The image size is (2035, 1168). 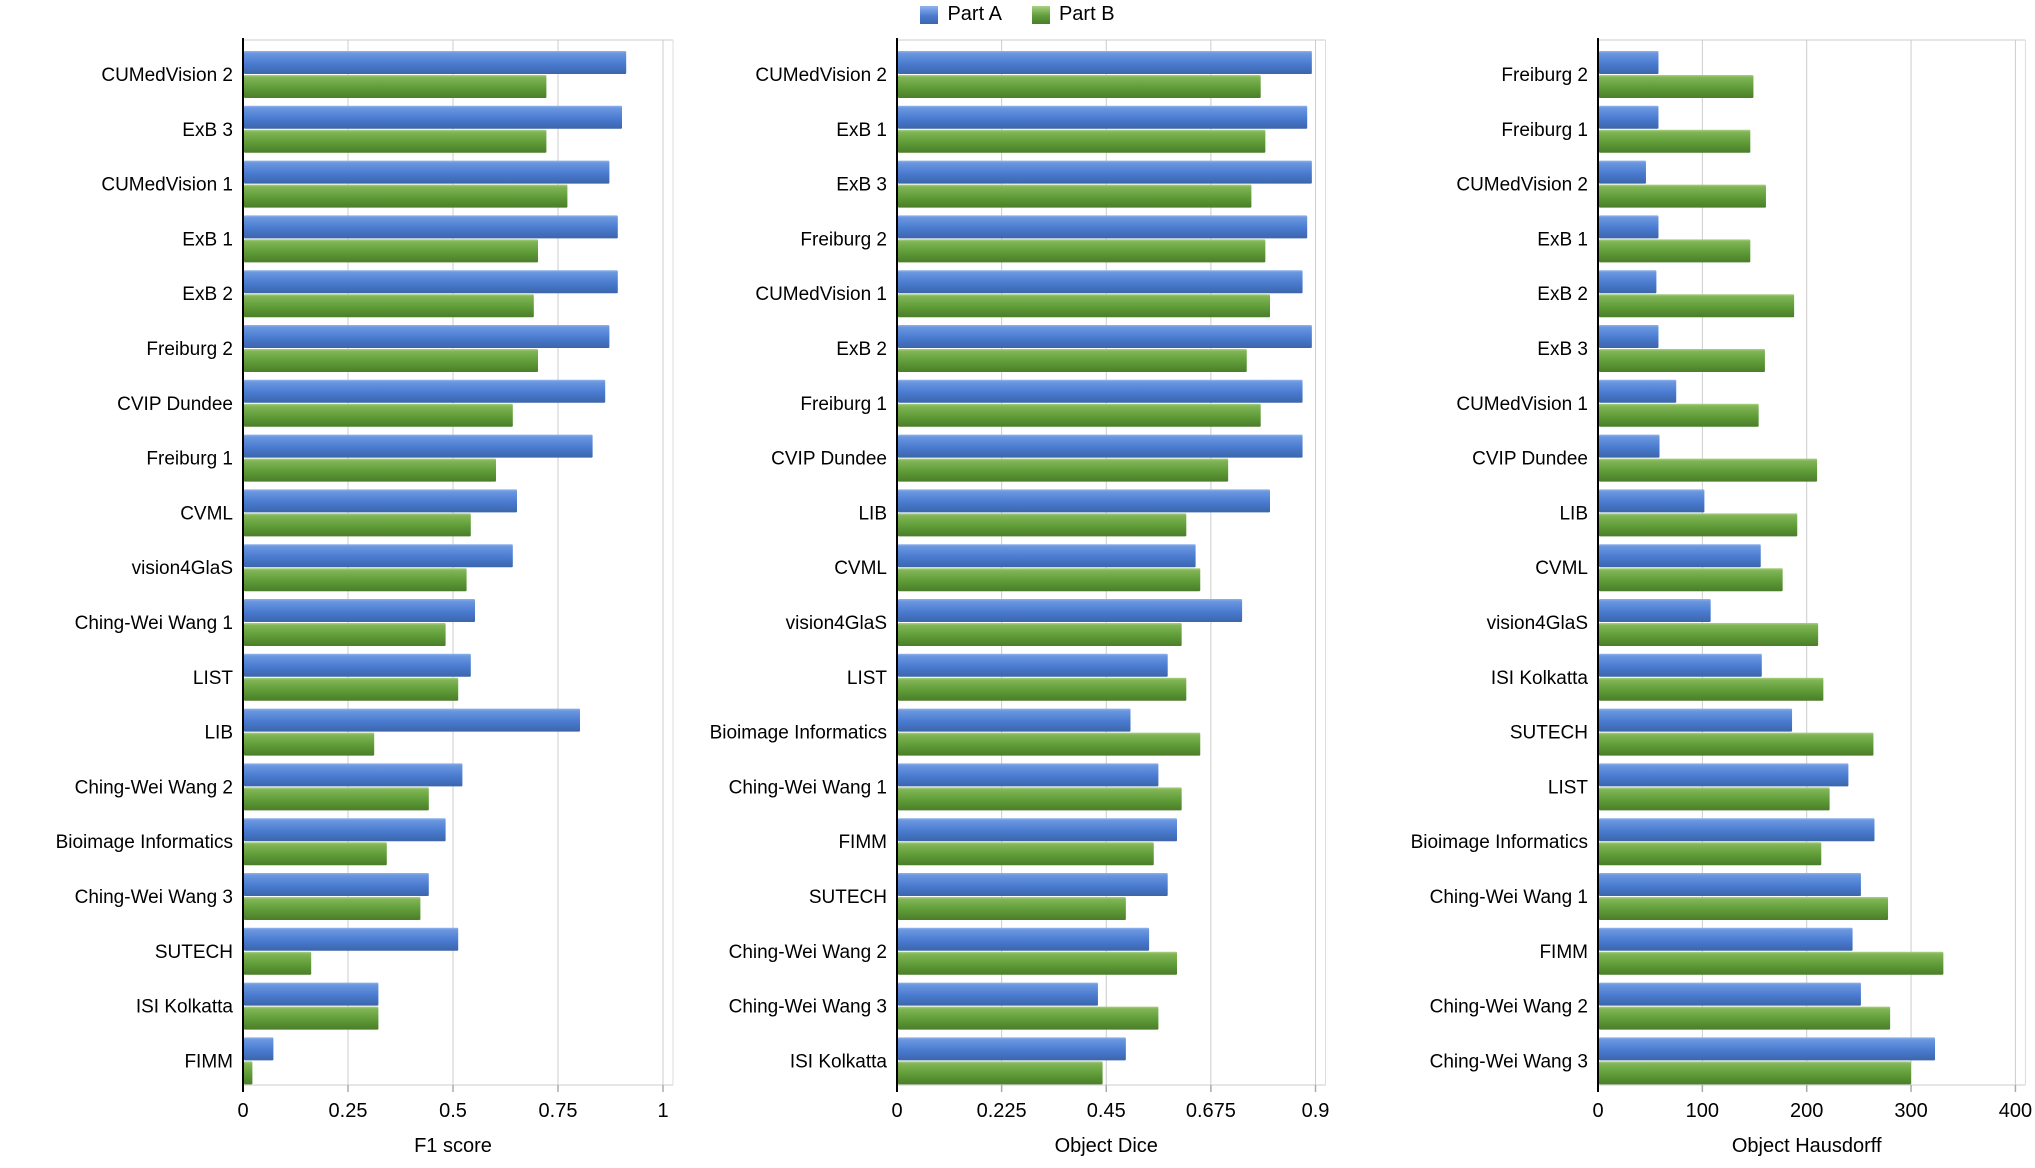 I want to click on category-label: ExB 2, so click(x=207, y=294).